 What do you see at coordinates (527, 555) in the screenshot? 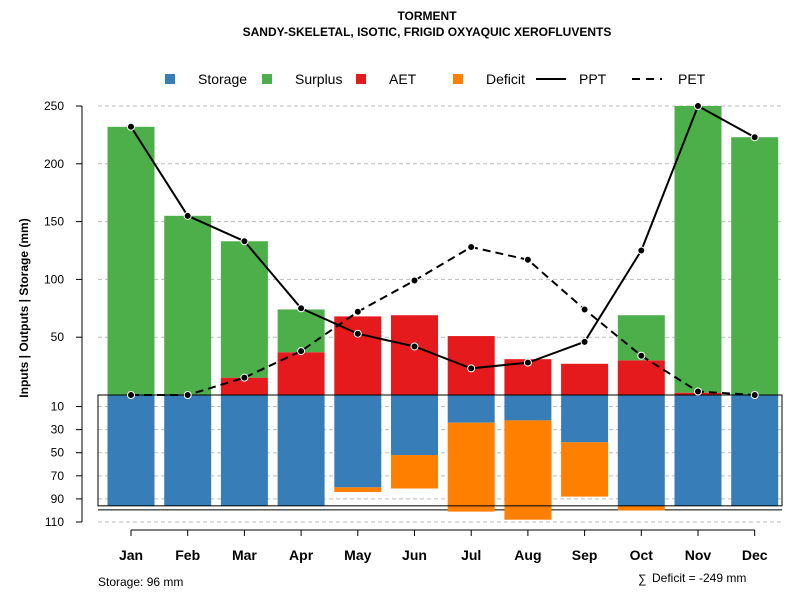
I see `x-tick-label: Aug` at bounding box center [527, 555].